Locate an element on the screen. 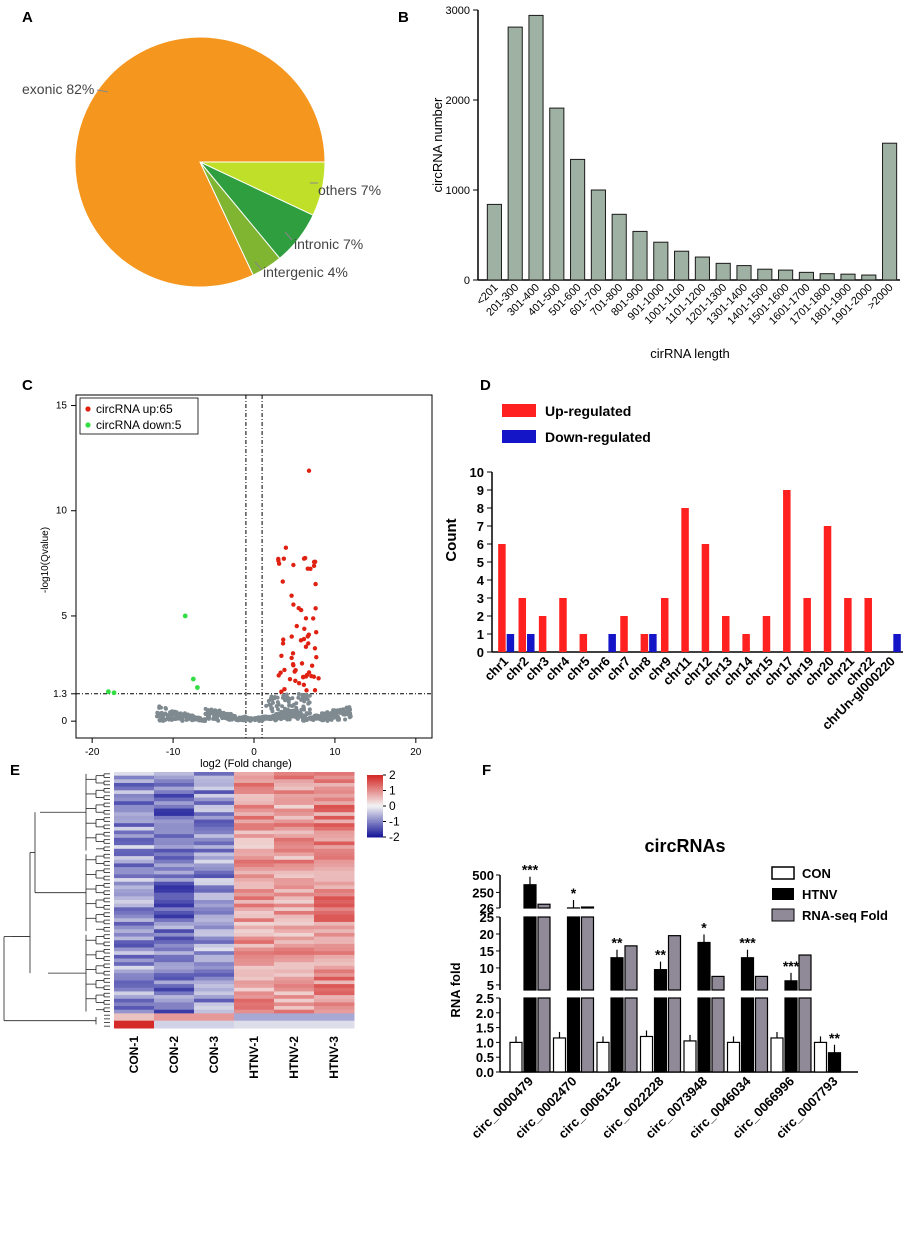 This screenshot has width=909, height=1245. b-y-tick-label: 1000 is located at coordinates (458, 191).